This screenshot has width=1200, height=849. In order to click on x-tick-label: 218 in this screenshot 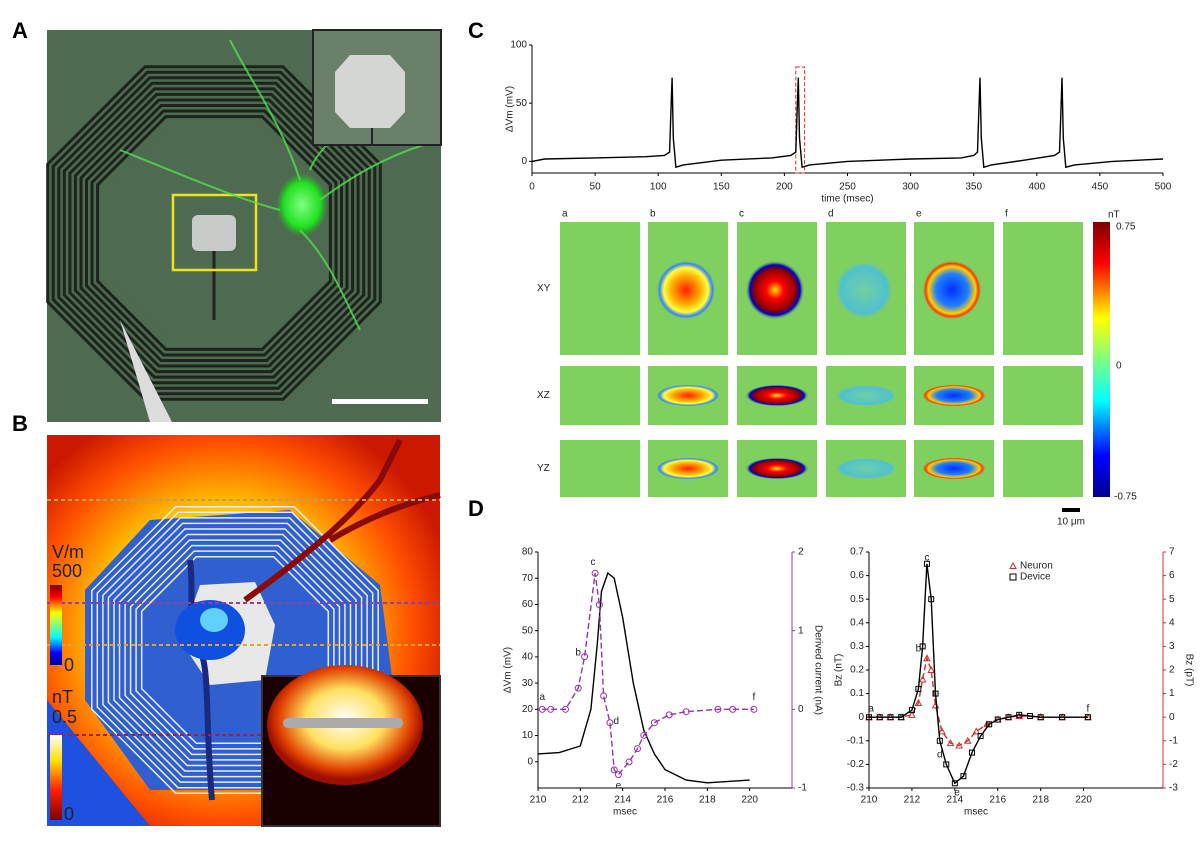, I will do `click(1040, 800)`.